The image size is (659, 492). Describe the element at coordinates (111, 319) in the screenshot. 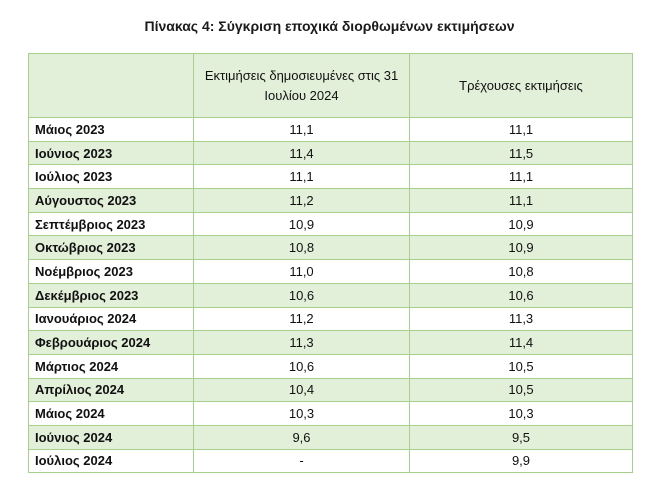

I see `row-label: Ιανουάριος 2024` at that location.